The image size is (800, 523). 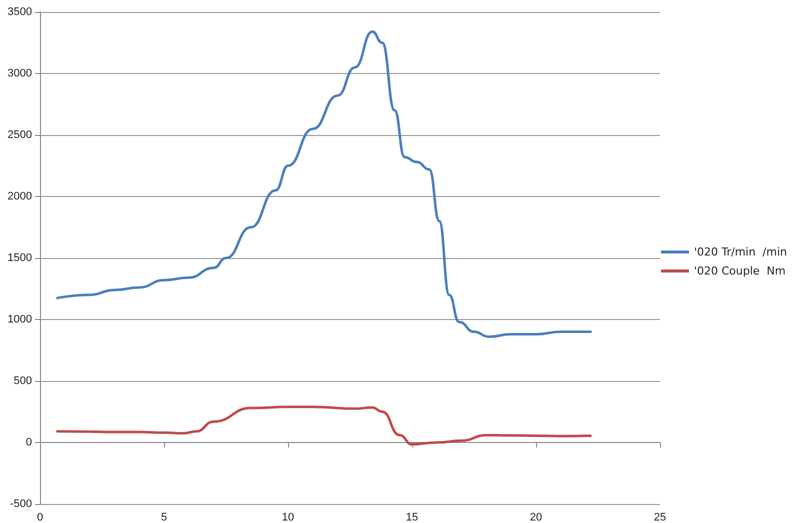 What do you see at coordinates (288, 517) in the screenshot?
I see `x-tick-label: 10` at bounding box center [288, 517].